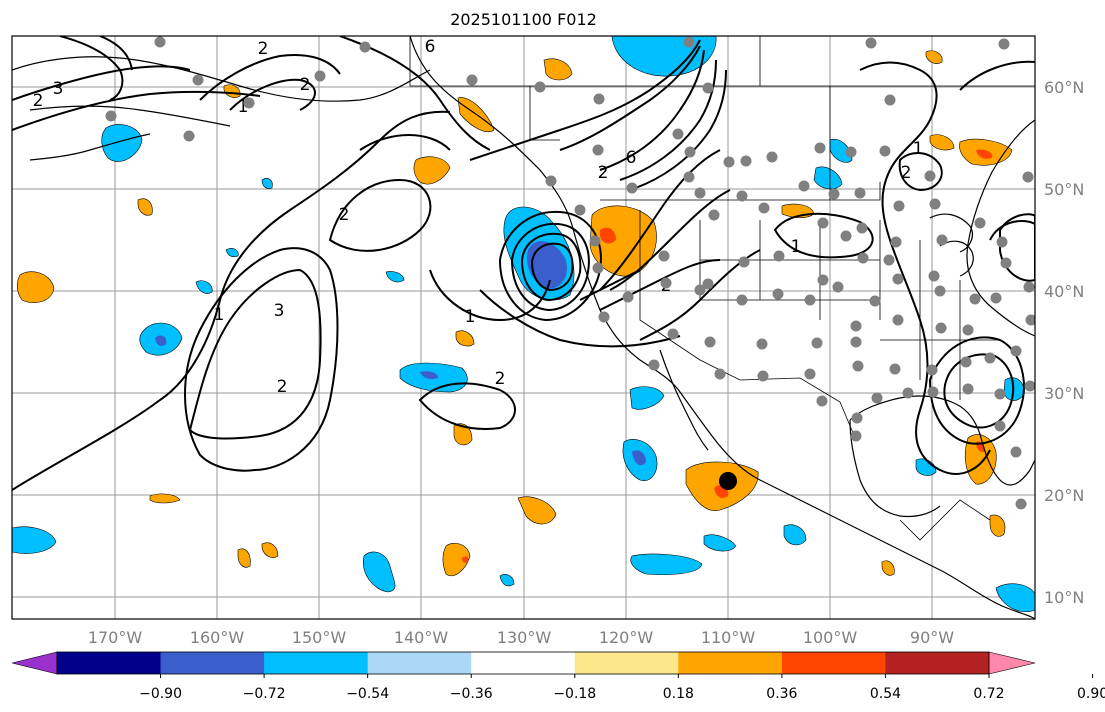  What do you see at coordinates (430, 47) in the screenshot?
I see `contour-label: 6` at bounding box center [430, 47].